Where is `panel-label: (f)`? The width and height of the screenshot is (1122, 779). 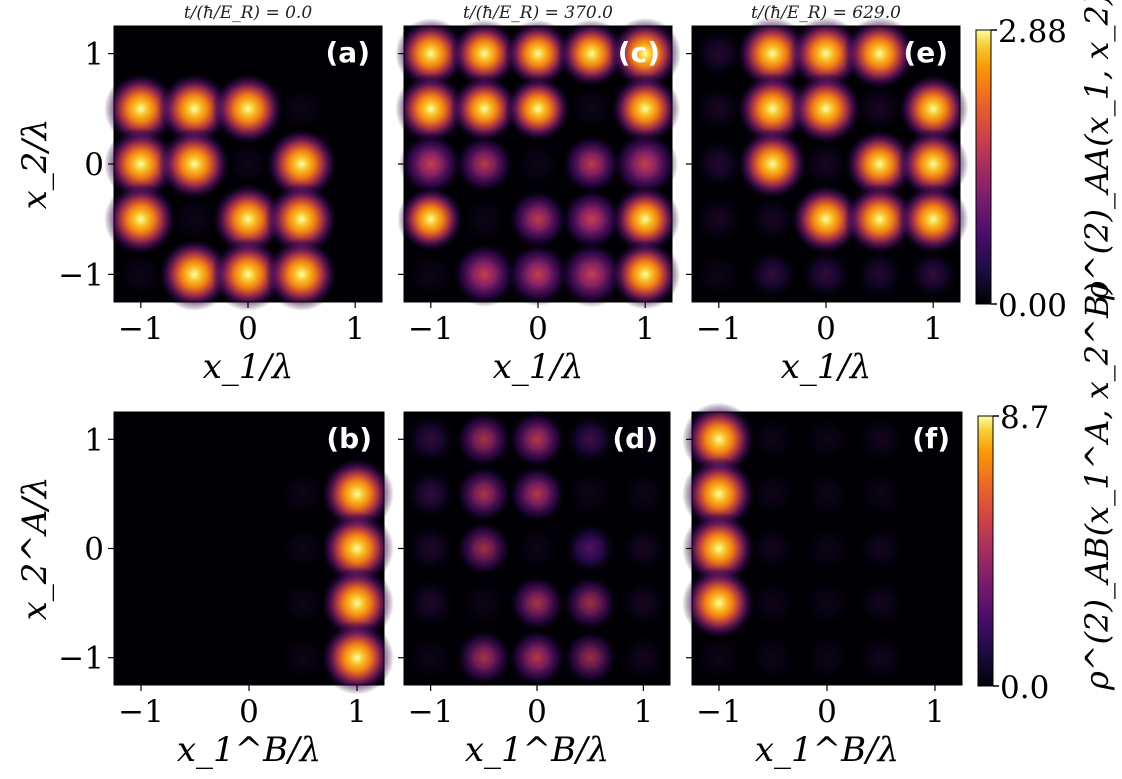
panel-label: (f) is located at coordinates (931, 438).